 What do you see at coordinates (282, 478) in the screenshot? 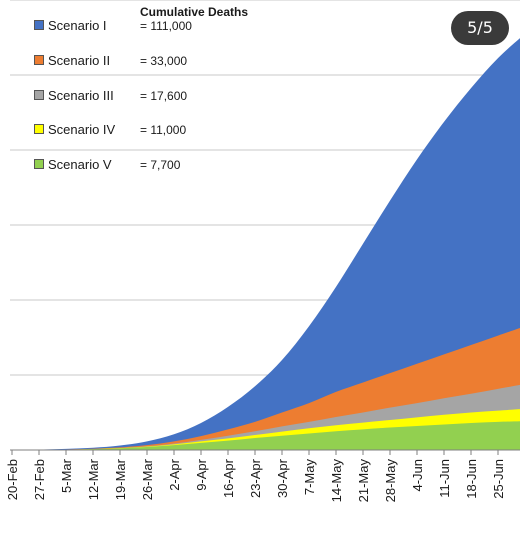
I see `x-tick-label: 30-Apr` at bounding box center [282, 478].